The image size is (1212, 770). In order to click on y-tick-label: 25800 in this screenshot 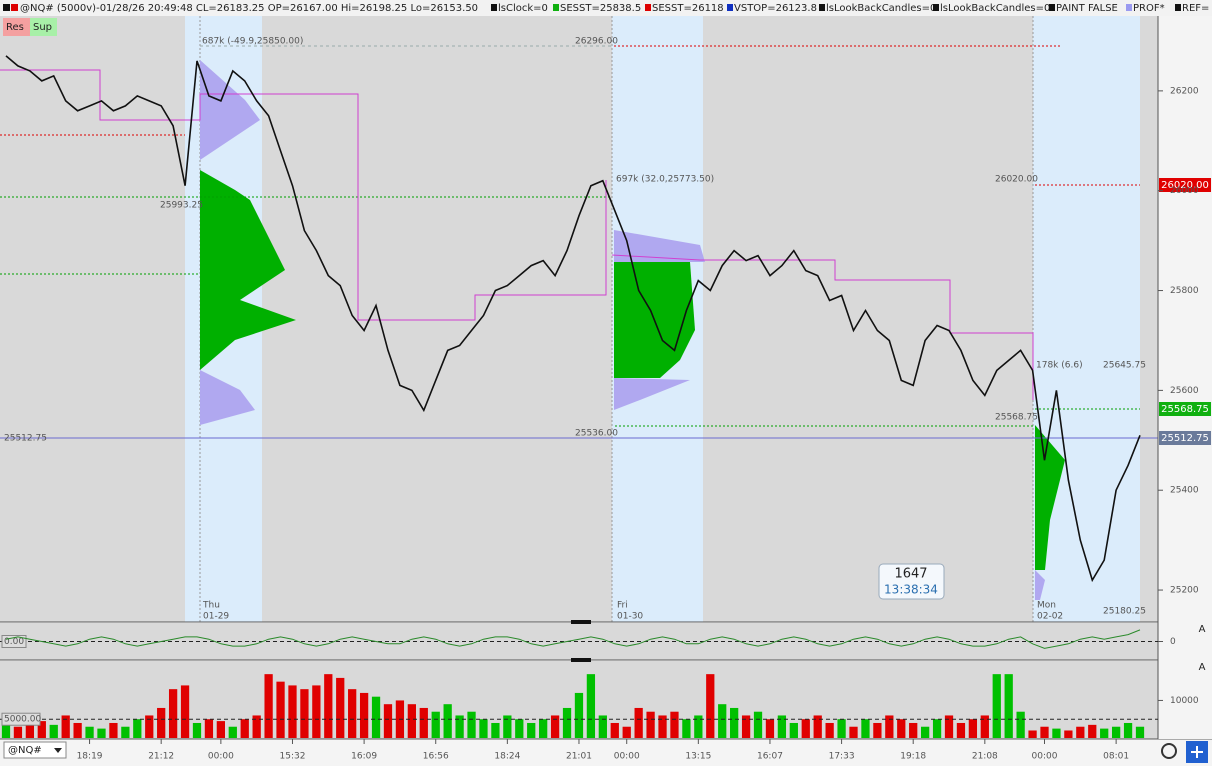, I will do `click(1184, 291)`.